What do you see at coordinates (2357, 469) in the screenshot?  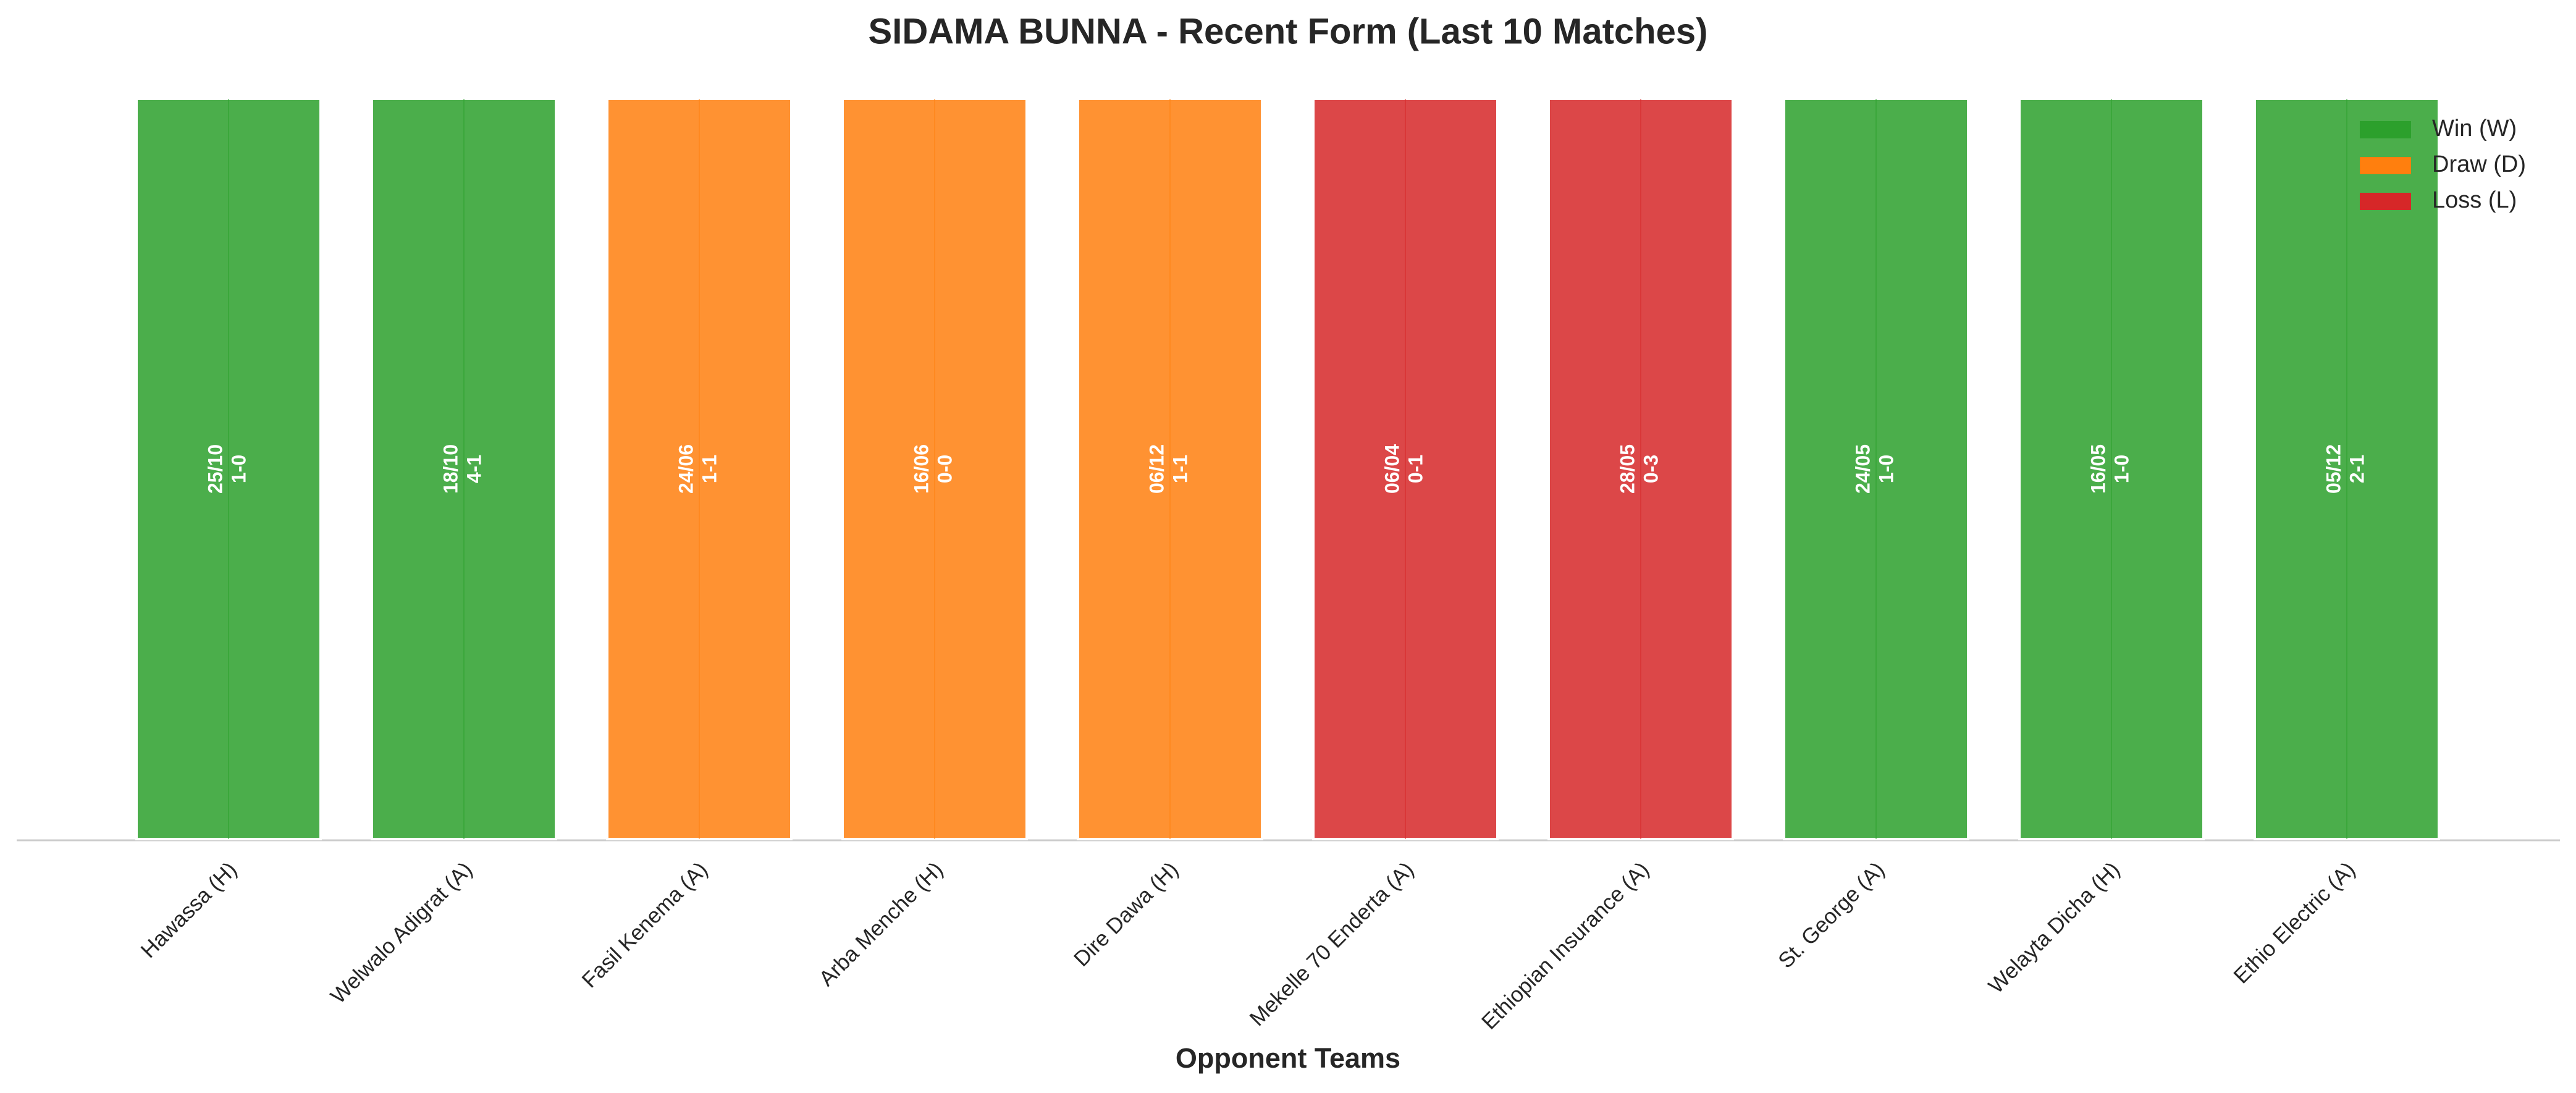 I see `bar-score-label: 2-1` at bounding box center [2357, 469].